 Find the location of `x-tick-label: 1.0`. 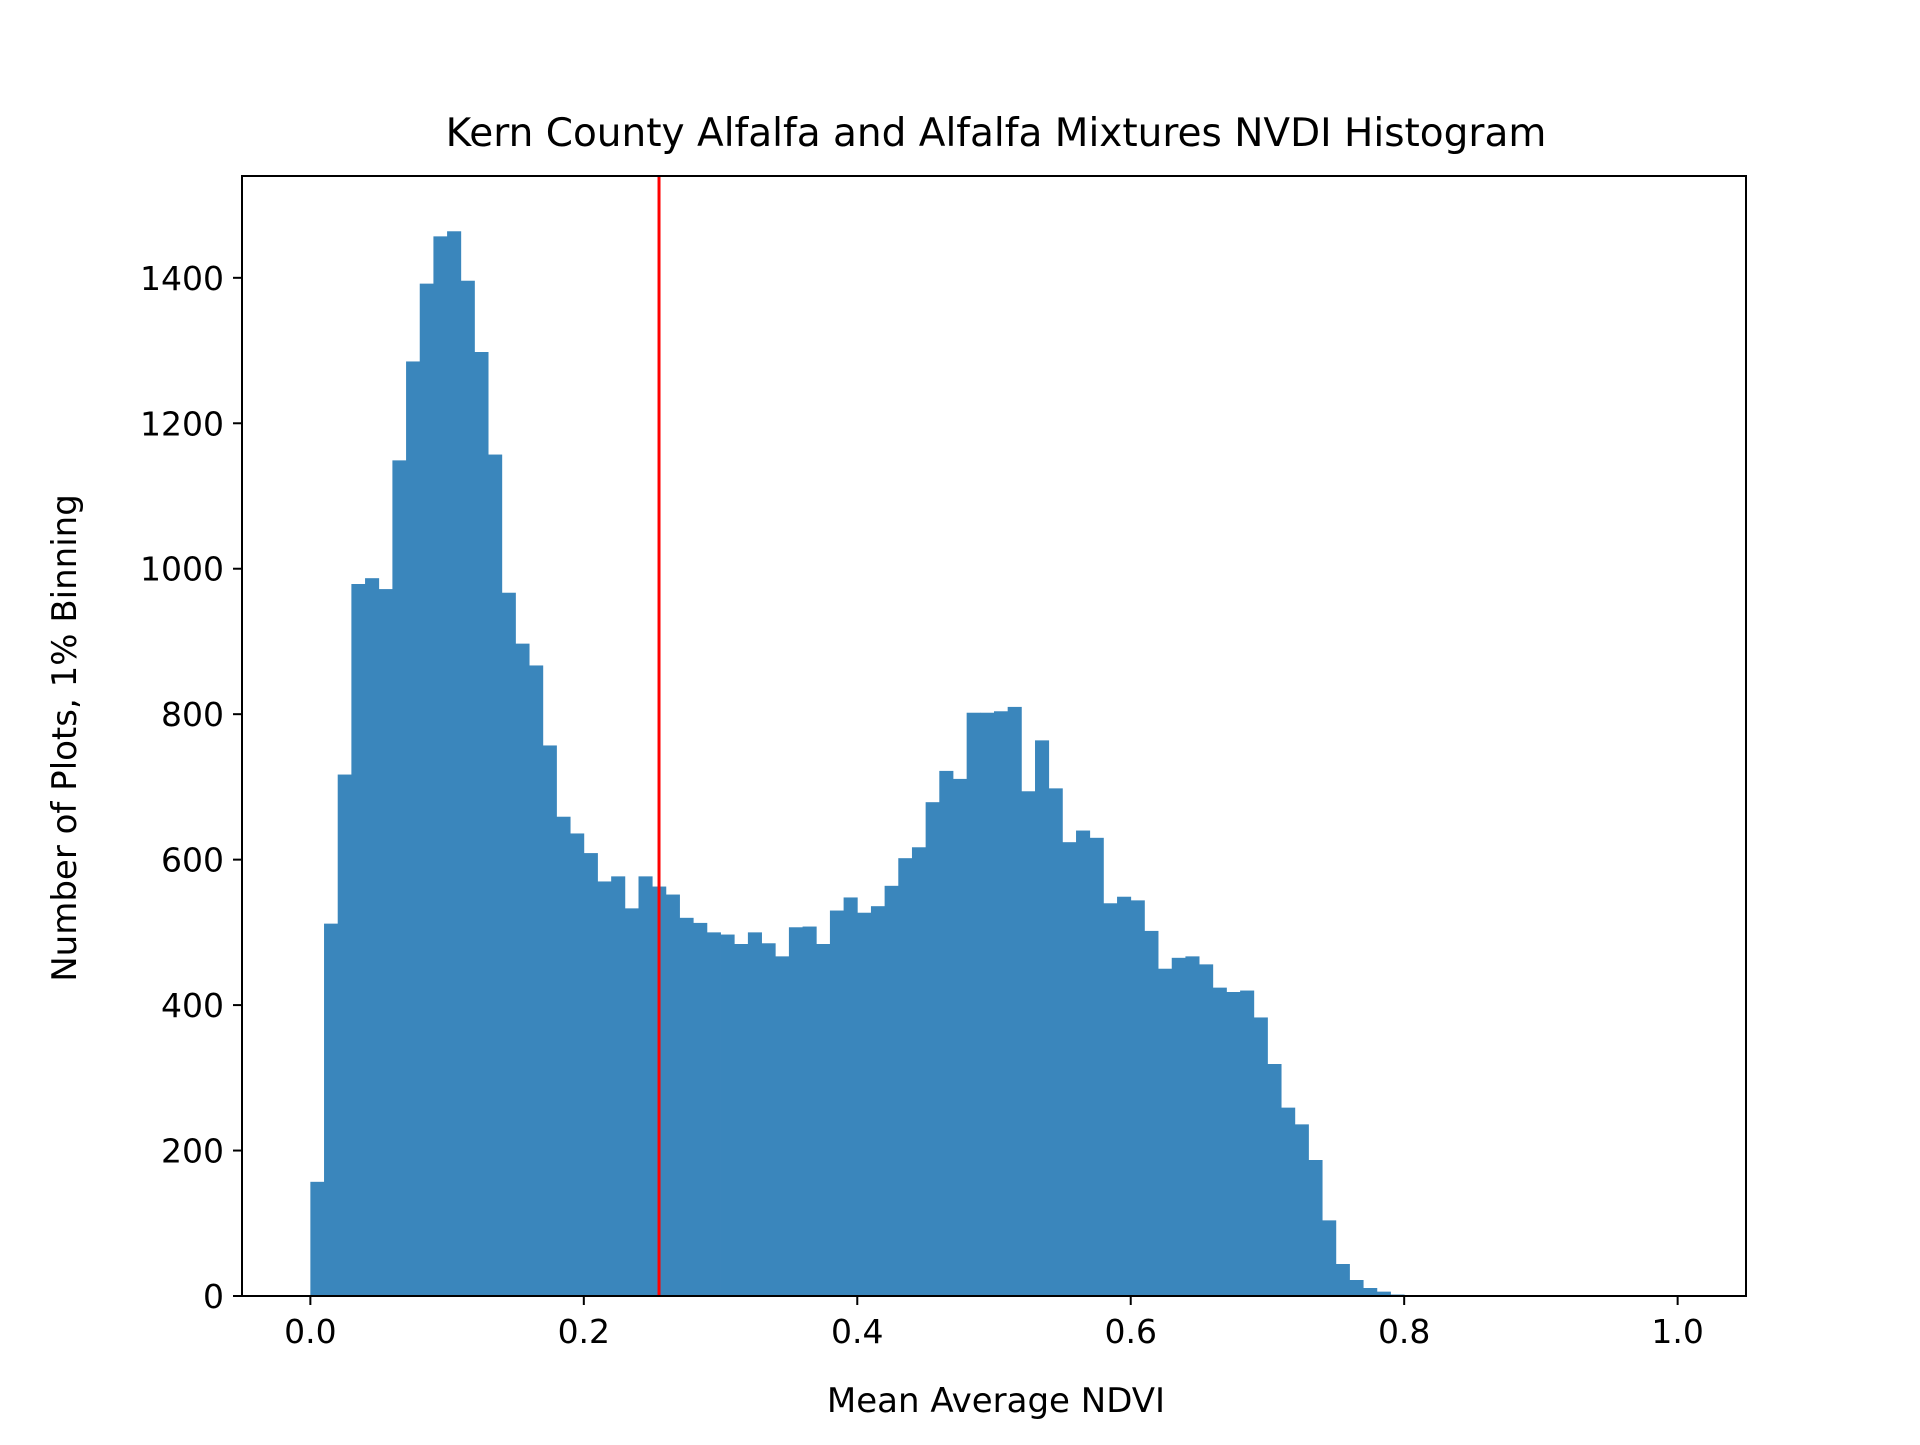

x-tick-label: 1.0 is located at coordinates (1677, 1331).